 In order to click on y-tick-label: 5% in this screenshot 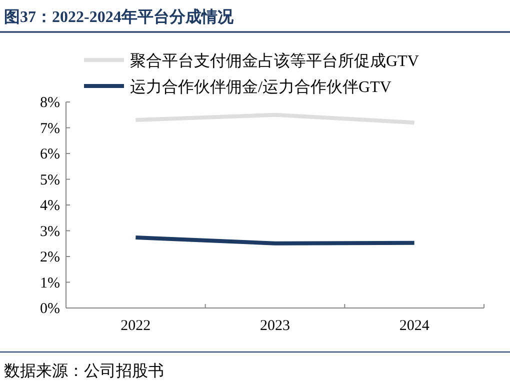, I will do `click(50, 180)`.